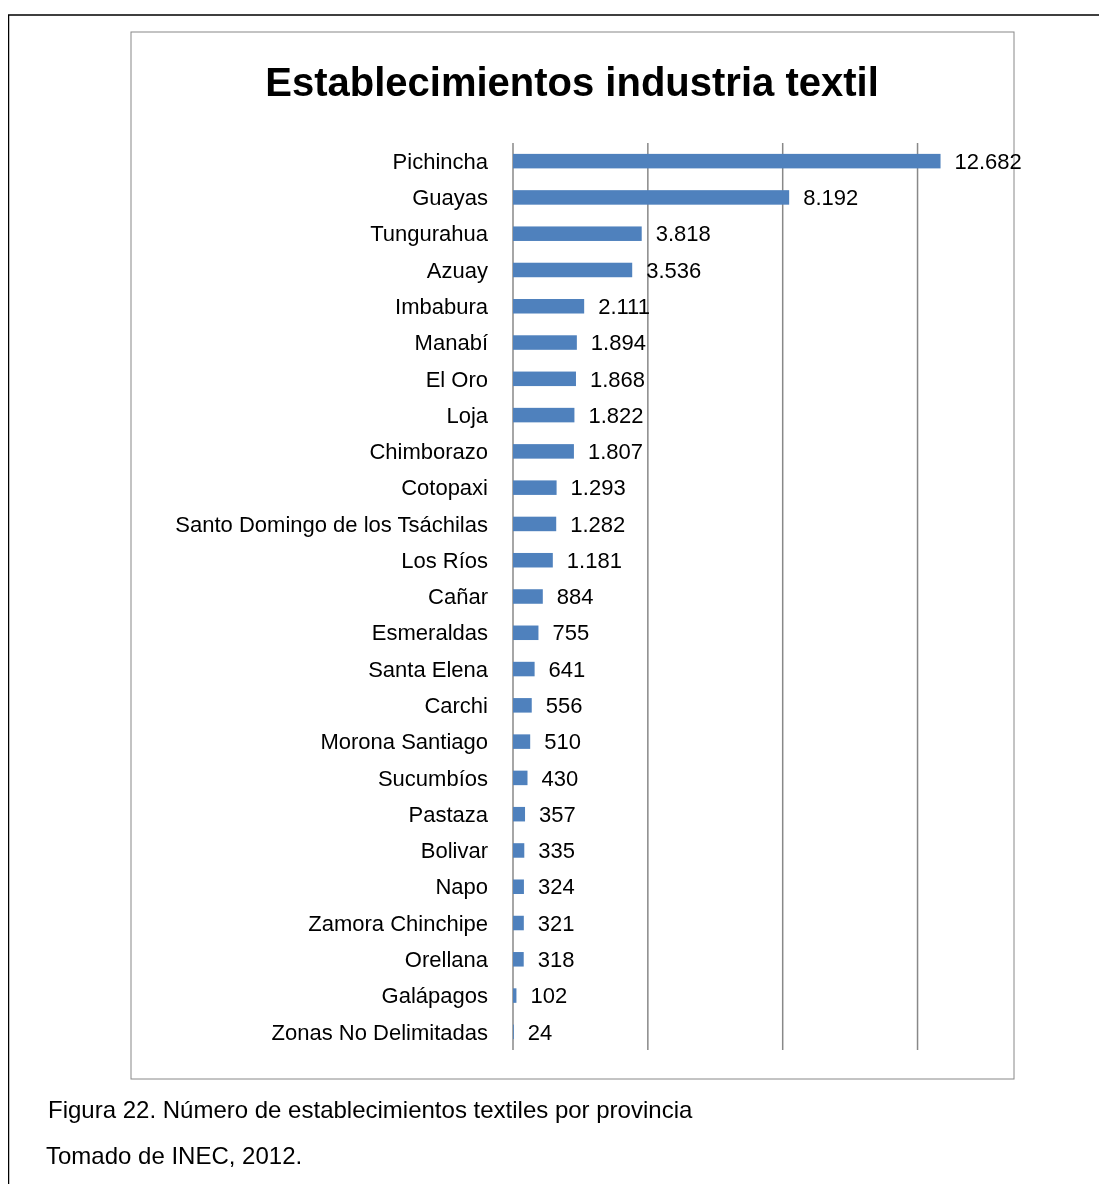  I want to click on y-tick-label: Napo, so click(461, 887).